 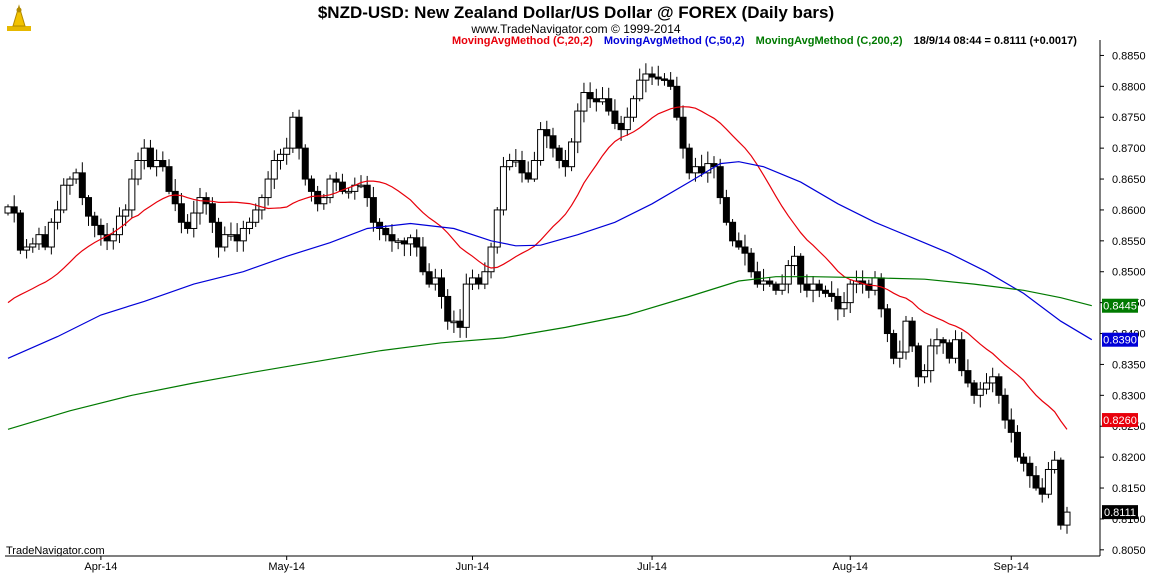 What do you see at coordinates (1129, 365) in the screenshot?
I see `y-tick-label: 0.8350` at bounding box center [1129, 365].